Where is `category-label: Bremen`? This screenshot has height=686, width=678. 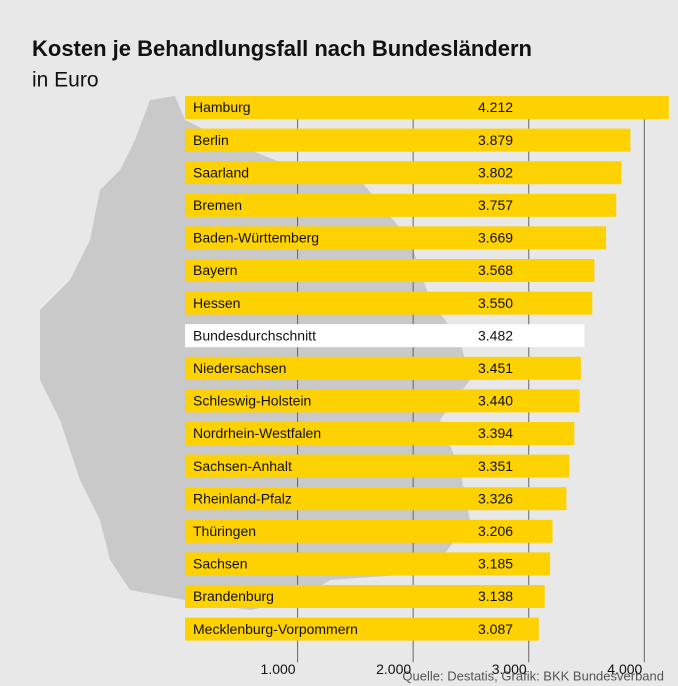
category-label: Bremen is located at coordinates (217, 205).